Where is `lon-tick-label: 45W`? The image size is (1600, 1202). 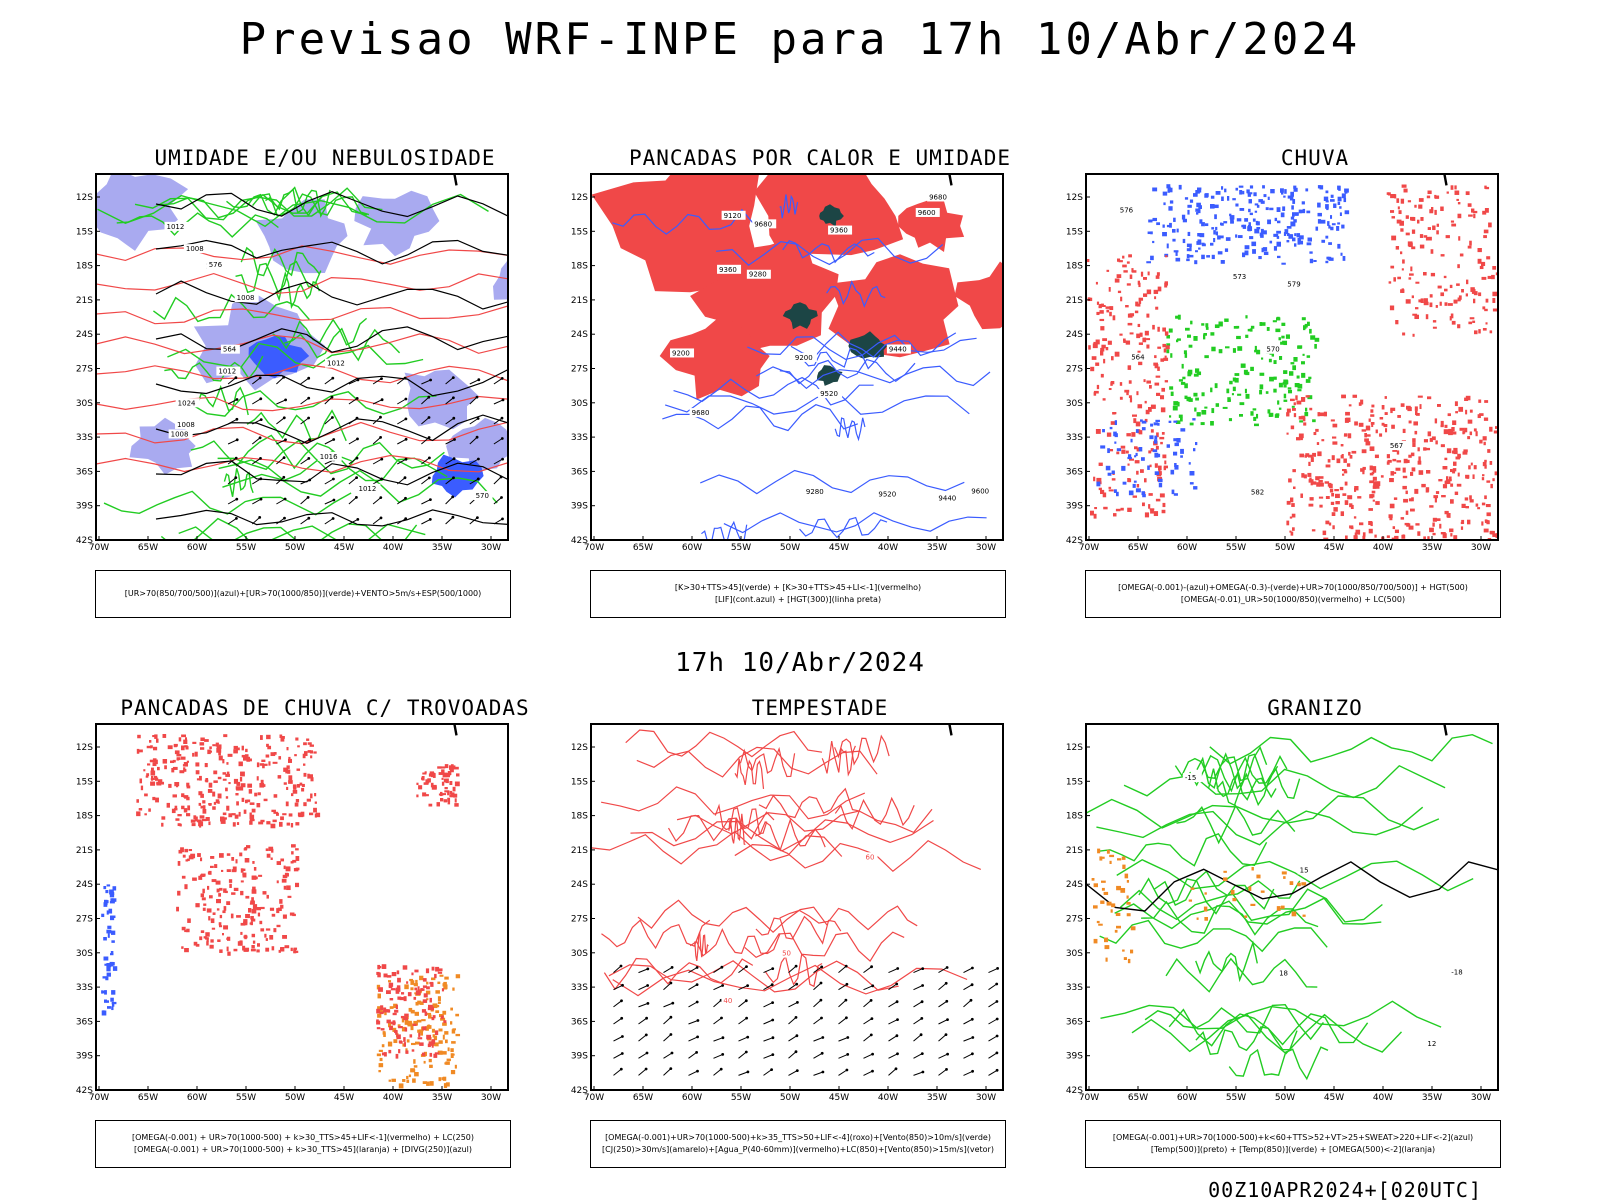 lon-tick-label: 45W is located at coordinates (839, 548).